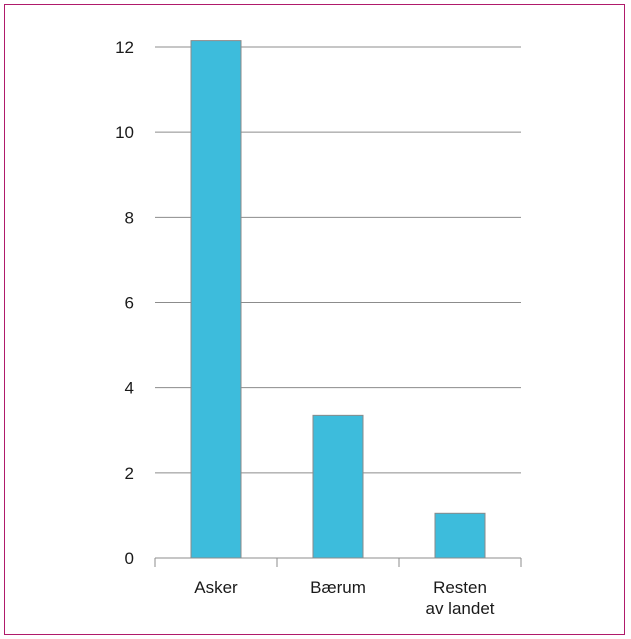 The height and width of the screenshot is (639, 631). Describe the element at coordinates (124, 132) in the screenshot. I see `y-tick-label: 10` at that location.